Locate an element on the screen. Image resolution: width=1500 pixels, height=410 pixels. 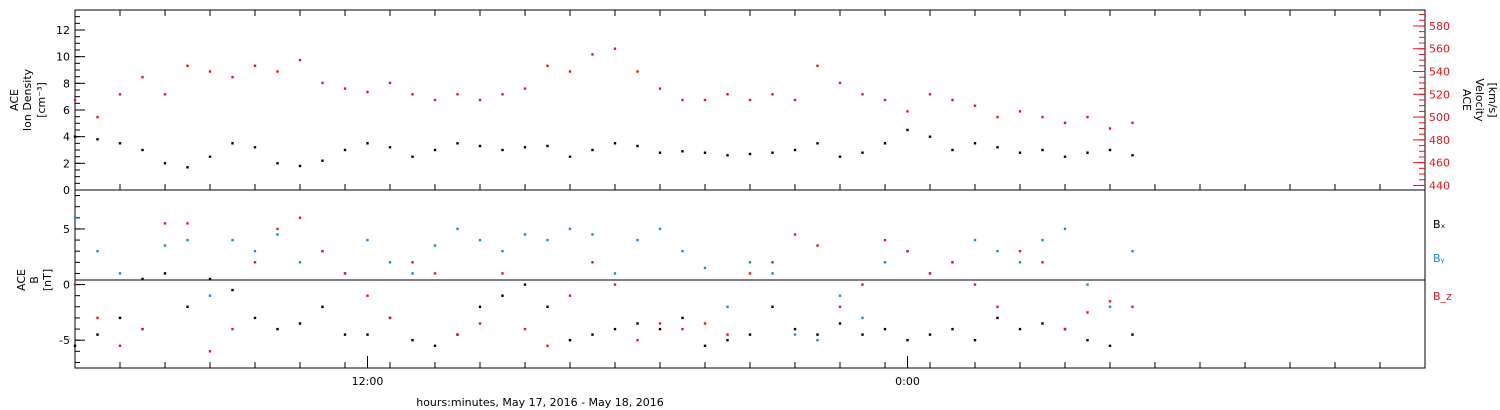
b-field-tick-label-2: 5 is located at coordinates (66, 229).